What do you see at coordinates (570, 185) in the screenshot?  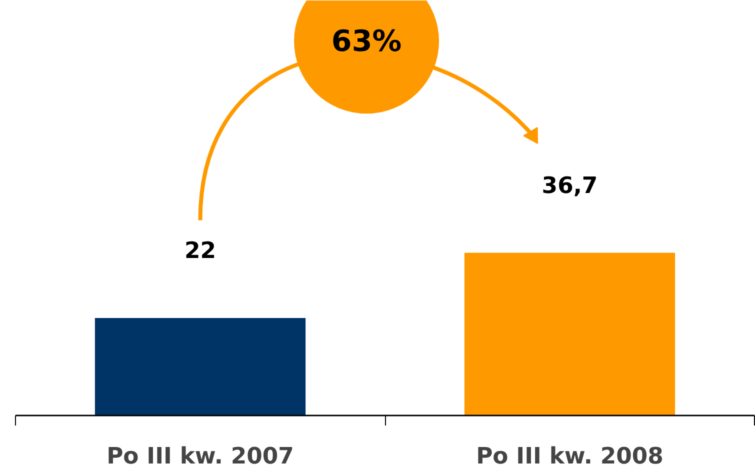 I see `data-label: 36,7` at bounding box center [570, 185].